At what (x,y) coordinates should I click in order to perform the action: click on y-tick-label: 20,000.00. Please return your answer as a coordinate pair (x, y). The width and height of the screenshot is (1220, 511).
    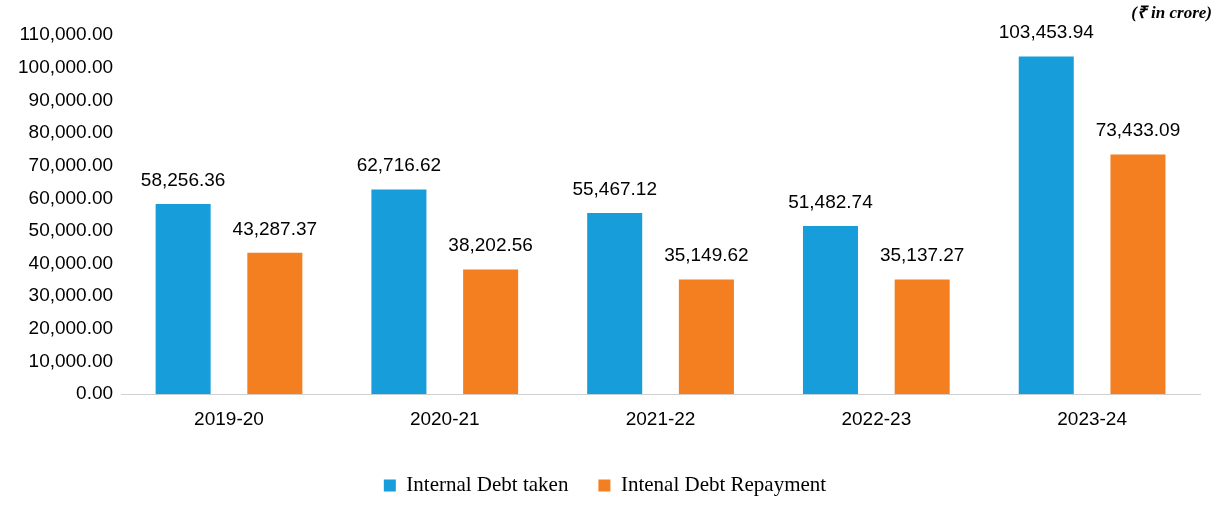
    Looking at the image, I should click on (71, 328).